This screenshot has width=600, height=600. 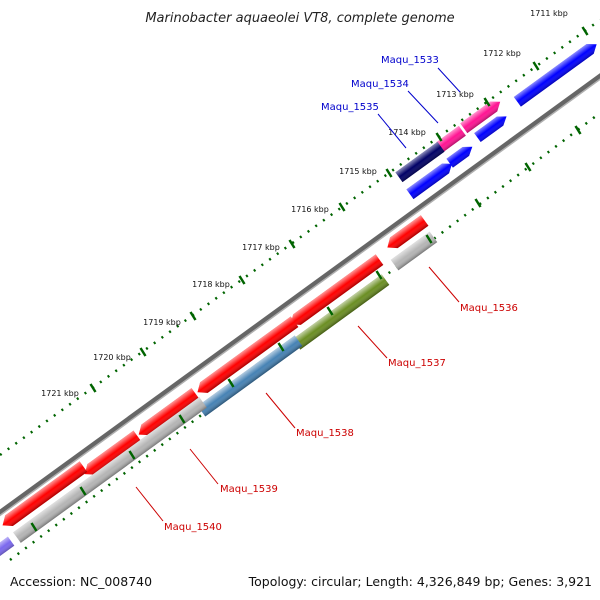 I want to click on tick-label: 1711 kbp, so click(x=549, y=13).